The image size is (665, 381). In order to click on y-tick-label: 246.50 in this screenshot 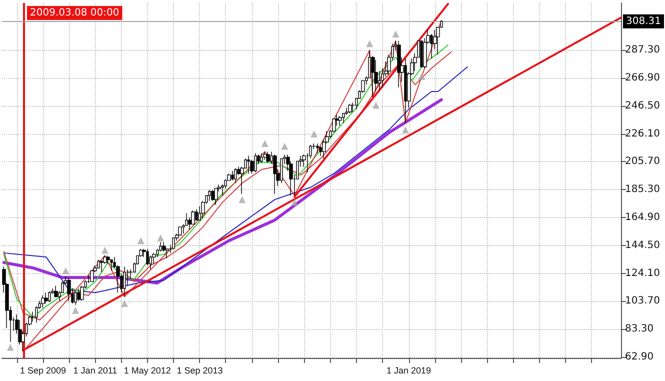, I will do `click(642, 106)`.